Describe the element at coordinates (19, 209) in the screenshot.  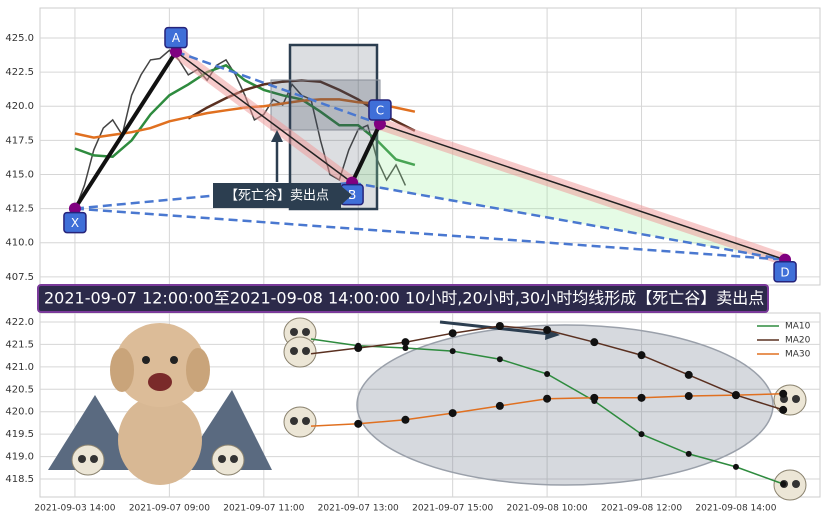
I see `y-tick-label: 412.5` at that location.